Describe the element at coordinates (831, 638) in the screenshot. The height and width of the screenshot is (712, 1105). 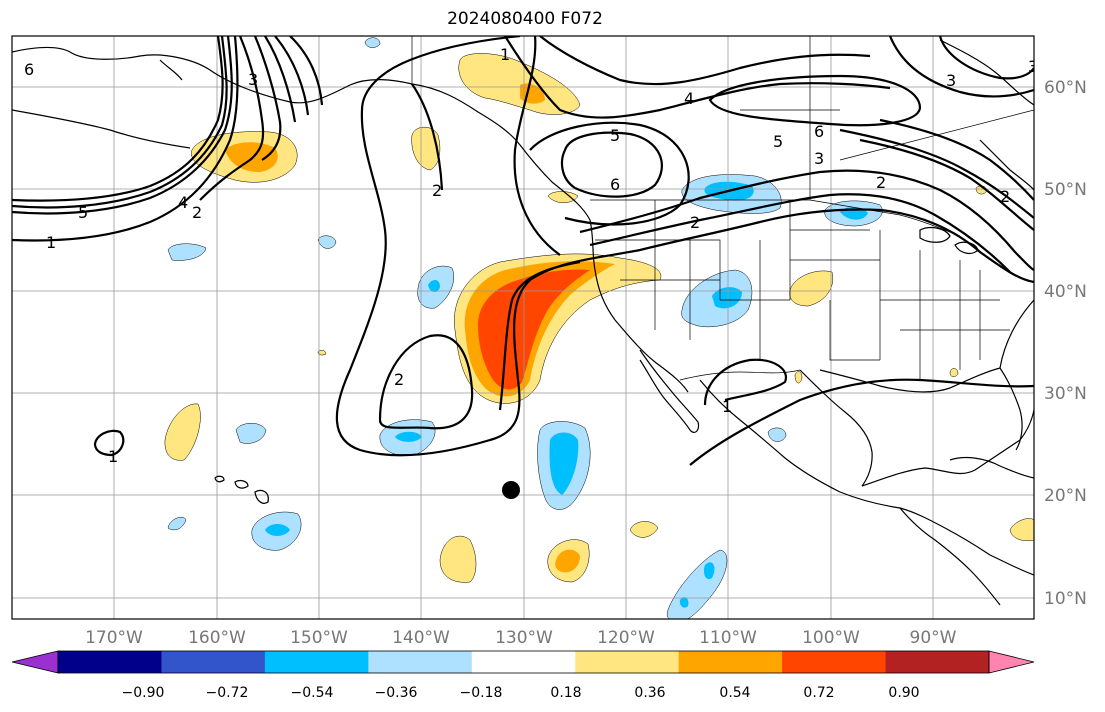
I see `lon-label: 100°W` at that location.